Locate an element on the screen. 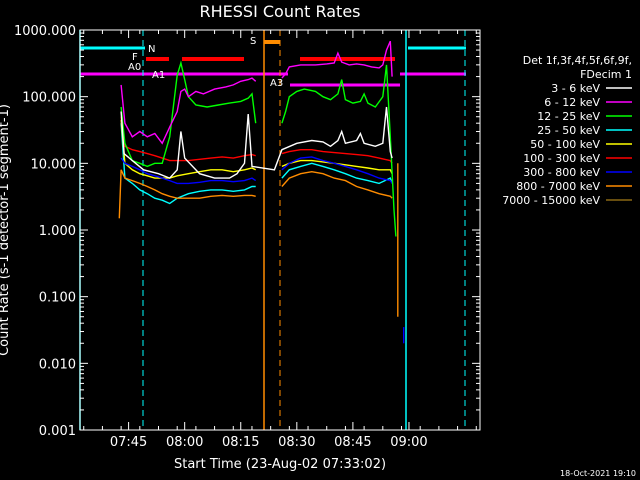 This screenshot has height=480, width=640. series-line-800-7000-kev-seg0 is located at coordinates (187, 194).